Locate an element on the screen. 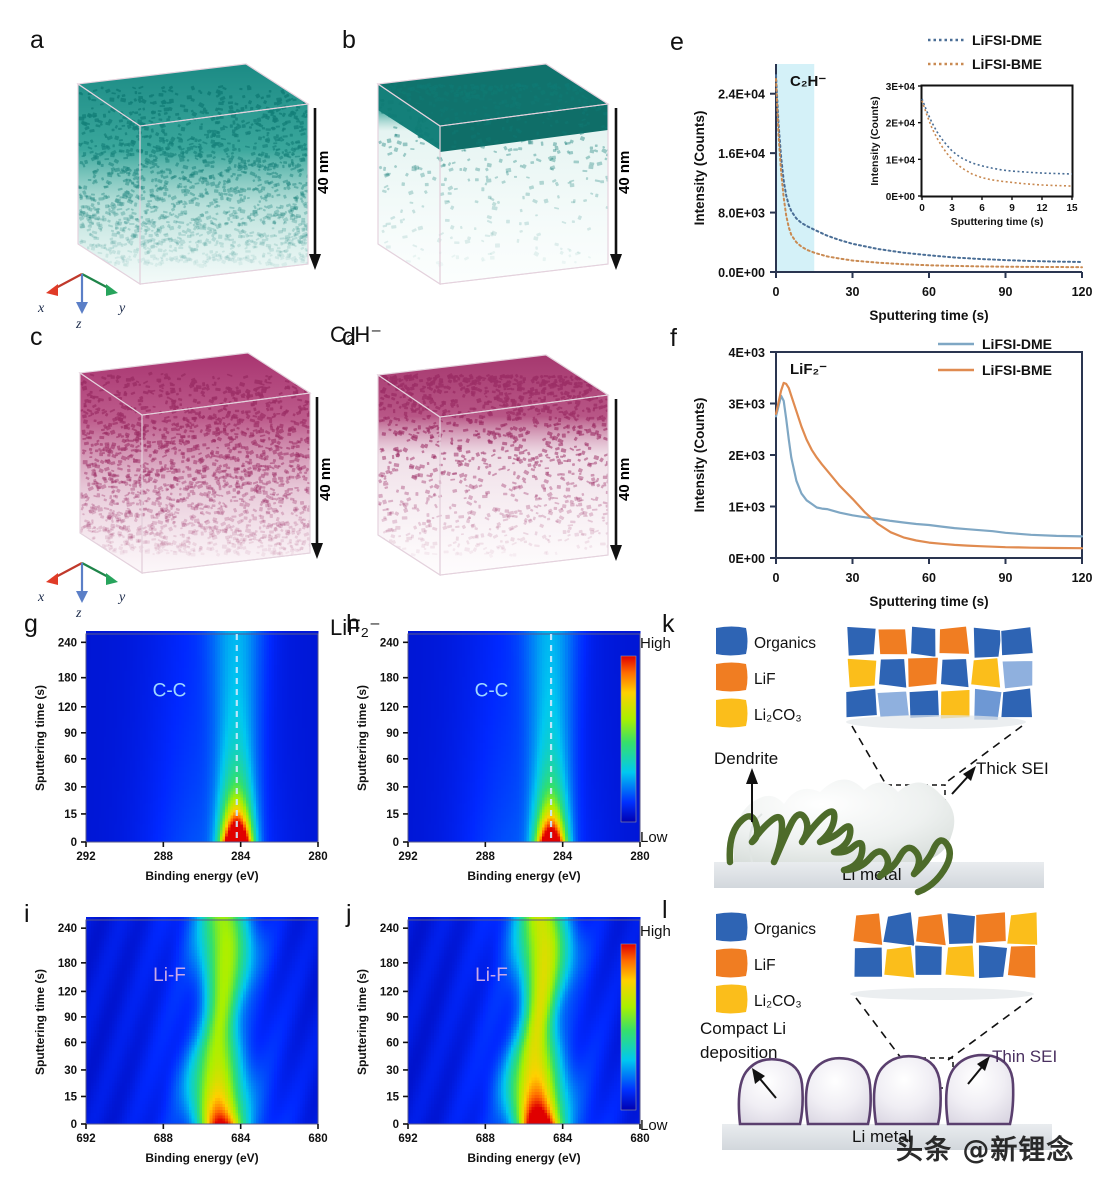 The width and height of the screenshot is (1108, 1186). panel-c-3d-render: c is located at coordinates (176, 473).